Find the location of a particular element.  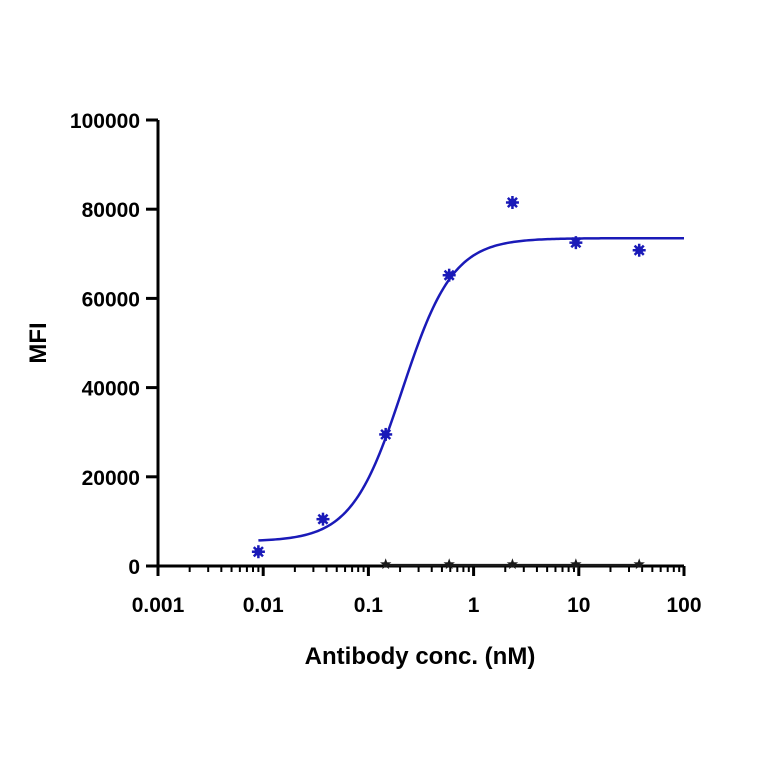

y-tick-label: 100000 is located at coordinates (105, 121).